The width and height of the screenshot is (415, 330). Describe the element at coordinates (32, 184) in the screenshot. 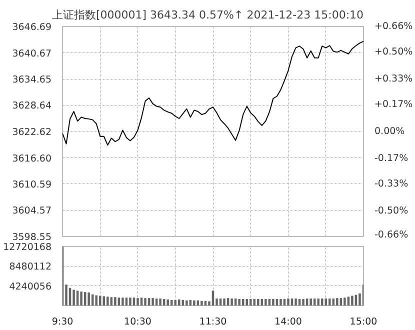

I see `y-tick-label: 3610.59` at that location.